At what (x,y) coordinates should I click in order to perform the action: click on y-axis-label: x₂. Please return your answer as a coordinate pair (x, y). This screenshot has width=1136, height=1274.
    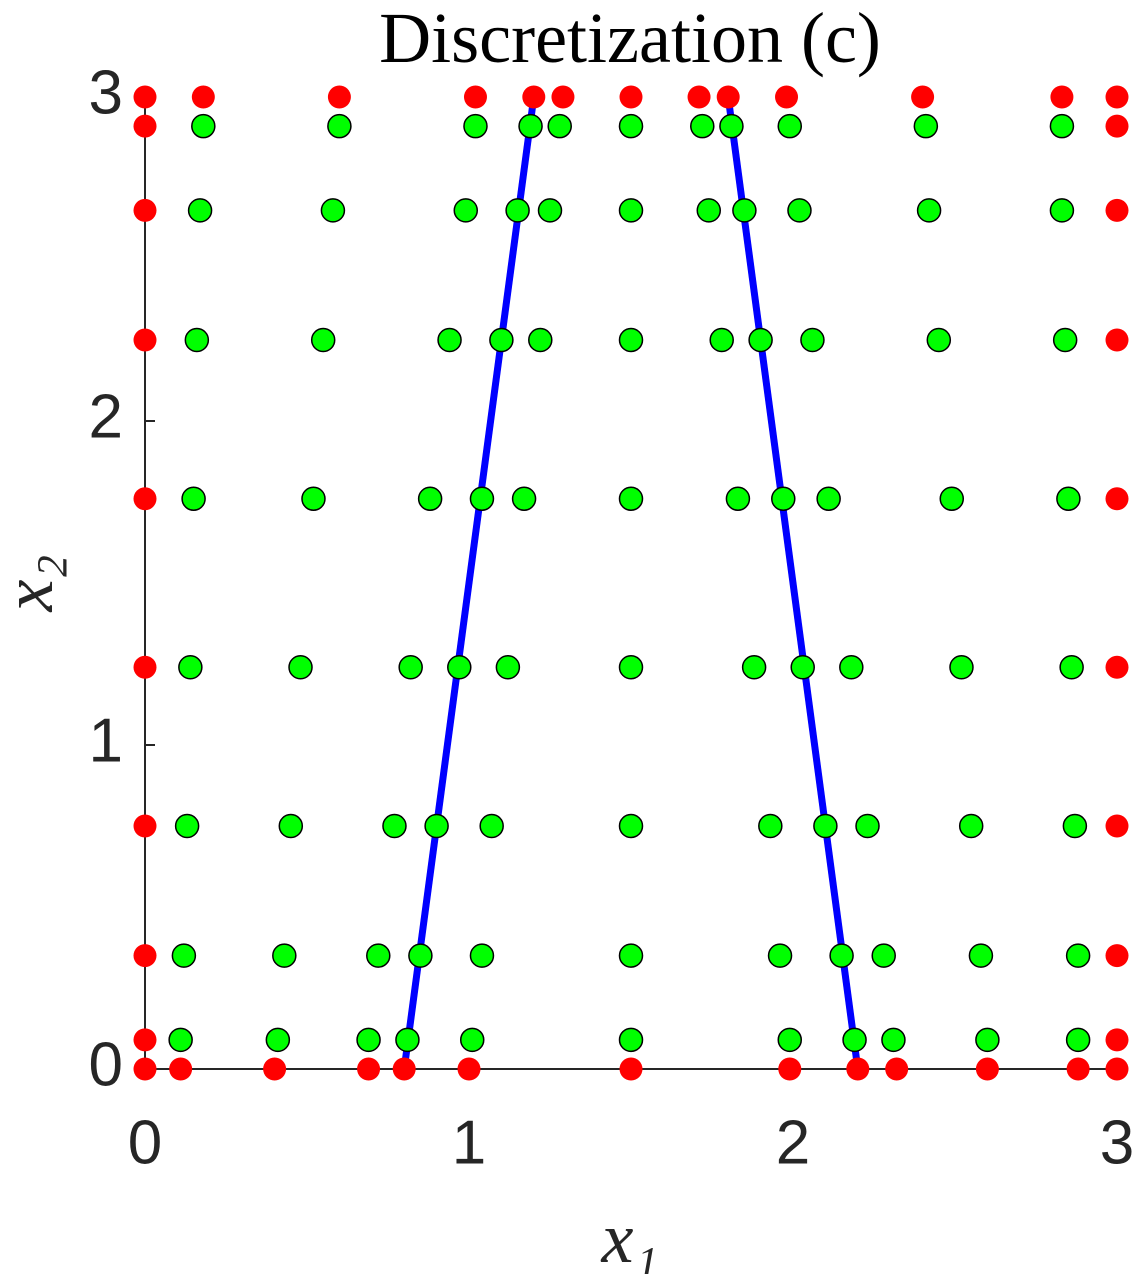
    Looking at the image, I should click on (34, 584).